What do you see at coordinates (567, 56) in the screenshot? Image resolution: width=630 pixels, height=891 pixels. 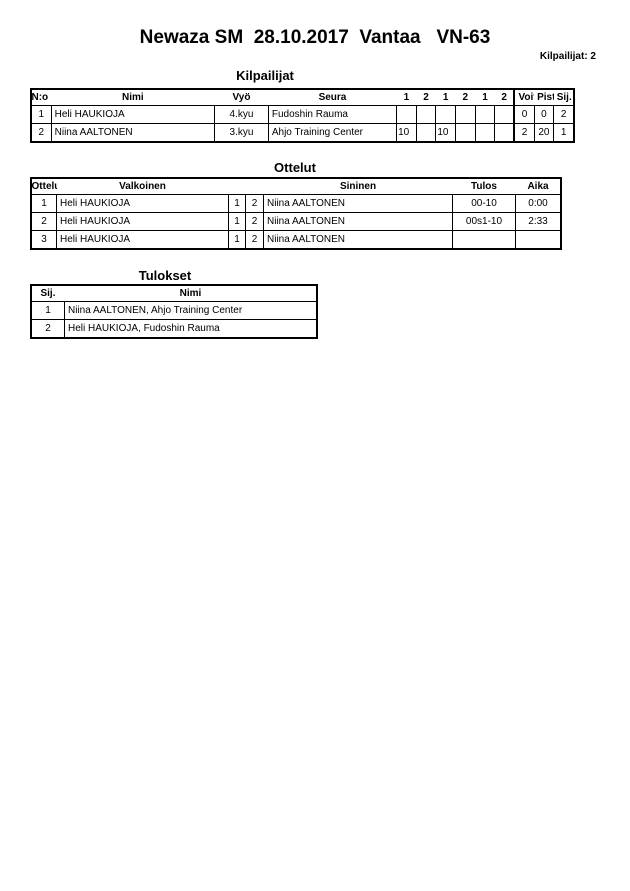 I see `competitors-count: Kilpailijat: 2` at bounding box center [567, 56].